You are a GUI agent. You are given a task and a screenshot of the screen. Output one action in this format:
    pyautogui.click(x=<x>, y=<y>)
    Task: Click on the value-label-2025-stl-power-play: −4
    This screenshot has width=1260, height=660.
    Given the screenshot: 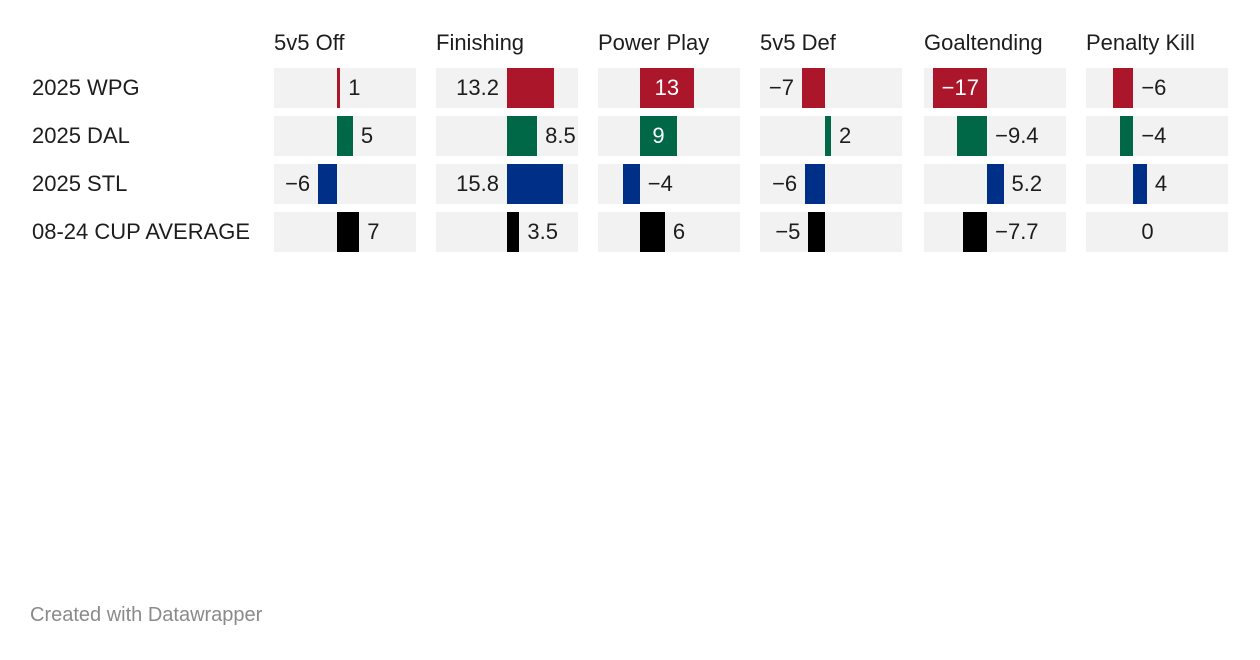 What is the action you would take?
    pyautogui.click(x=660, y=183)
    